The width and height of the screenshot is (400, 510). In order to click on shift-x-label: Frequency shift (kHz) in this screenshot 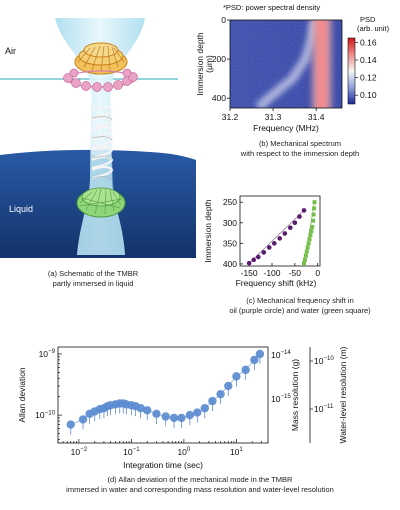, I will do `click(276, 283)`.